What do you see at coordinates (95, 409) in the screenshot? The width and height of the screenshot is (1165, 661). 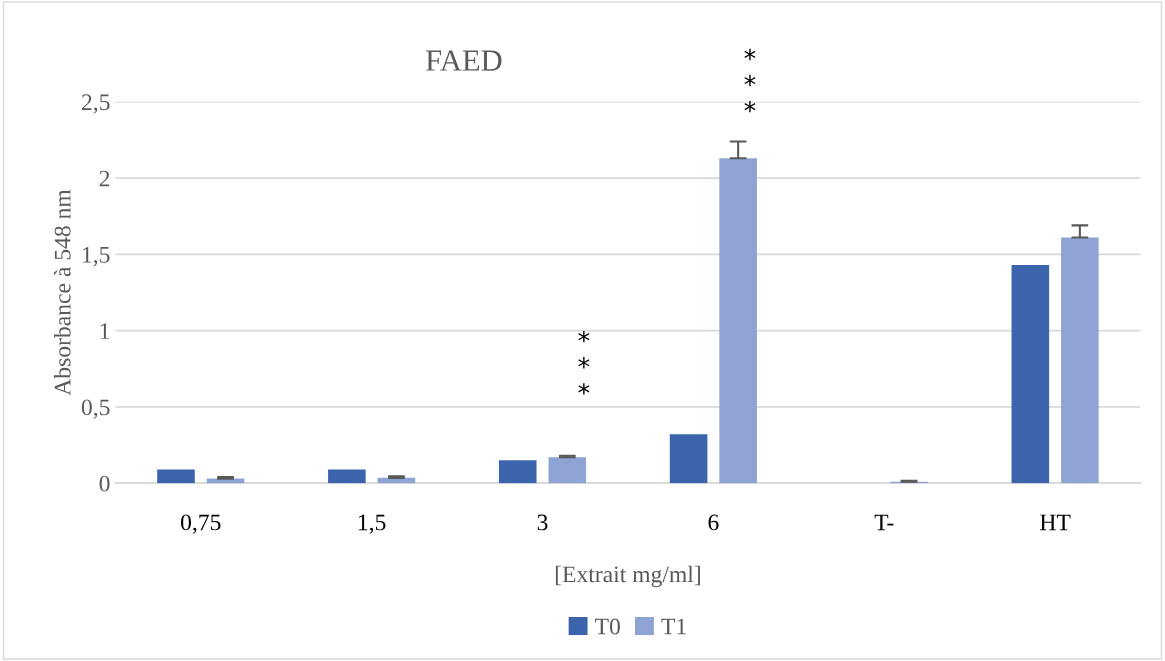 I see `y-tick-label: 0,5` at bounding box center [95, 409].